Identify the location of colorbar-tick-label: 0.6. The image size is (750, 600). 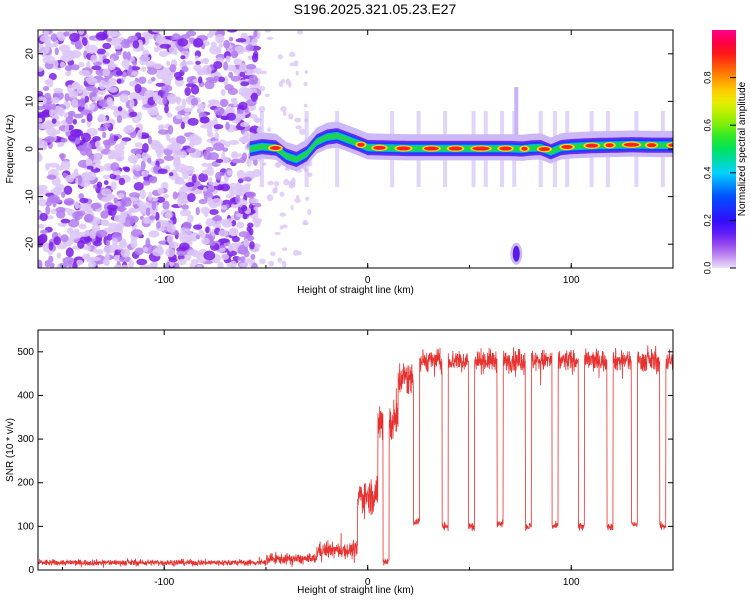
(707, 125).